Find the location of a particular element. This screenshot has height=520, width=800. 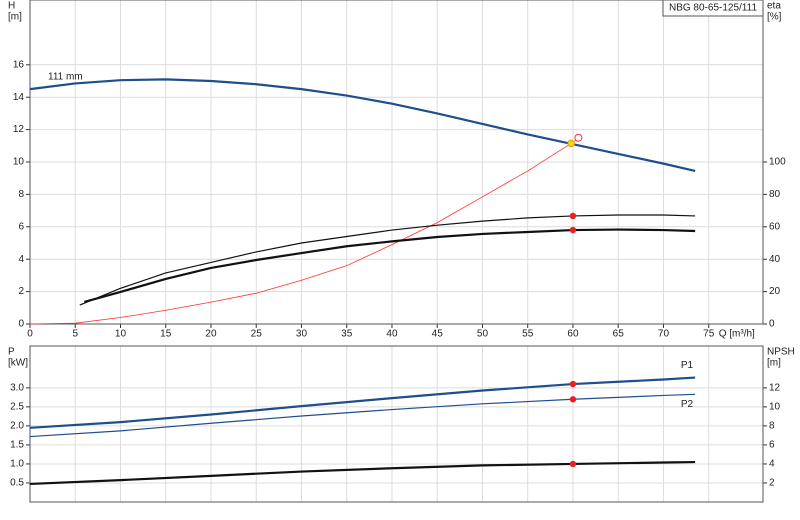

x-tick-label: 50 is located at coordinates (483, 334).